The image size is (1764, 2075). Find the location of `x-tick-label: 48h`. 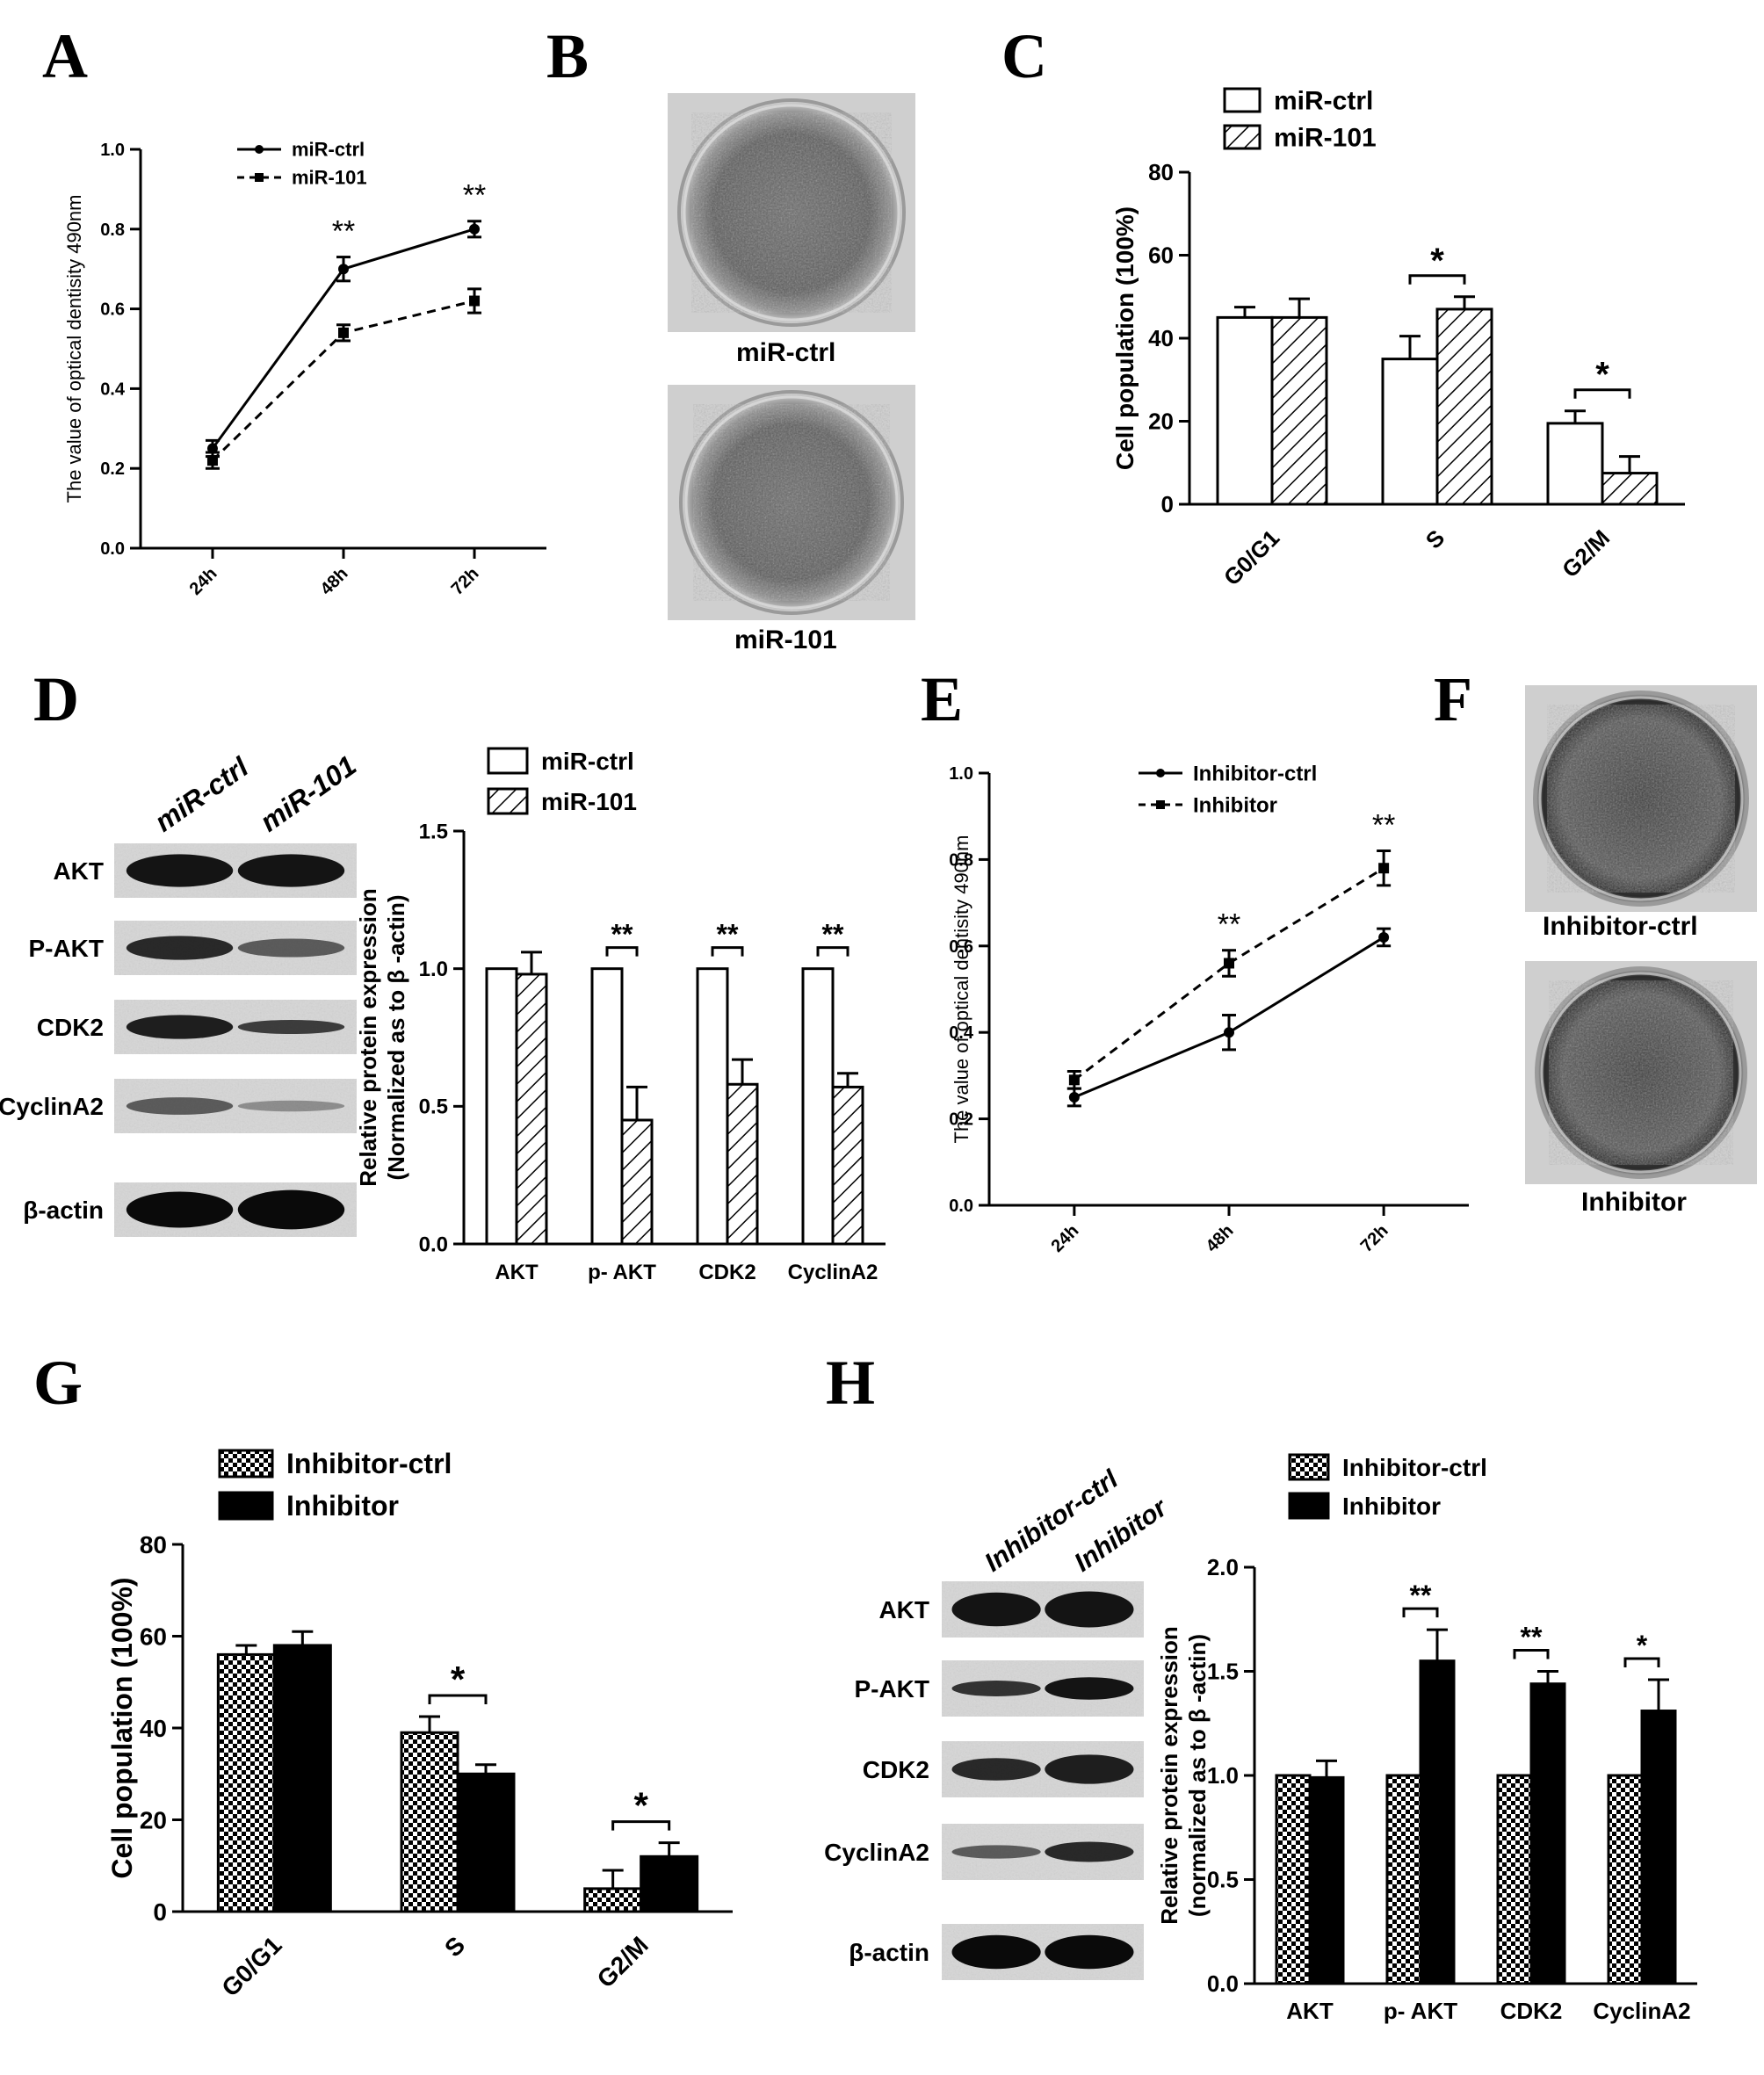

x-tick-label: 48h is located at coordinates (335, 581).